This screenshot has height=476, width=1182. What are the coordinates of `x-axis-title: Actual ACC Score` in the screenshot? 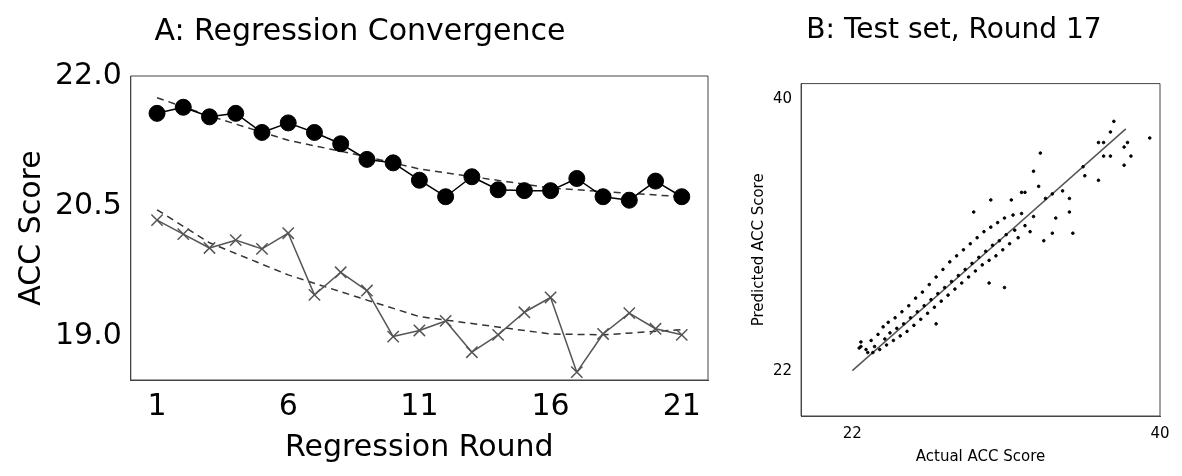 It's located at (980, 455).